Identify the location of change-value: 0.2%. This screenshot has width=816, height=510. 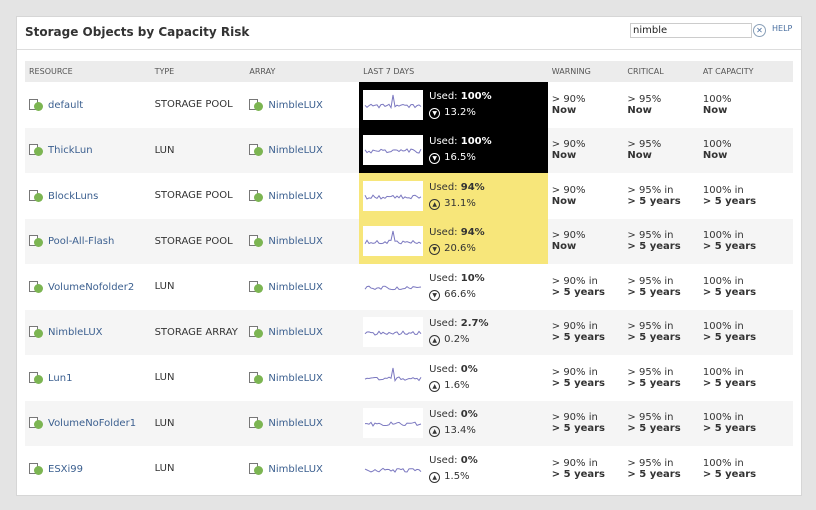
(457, 340).